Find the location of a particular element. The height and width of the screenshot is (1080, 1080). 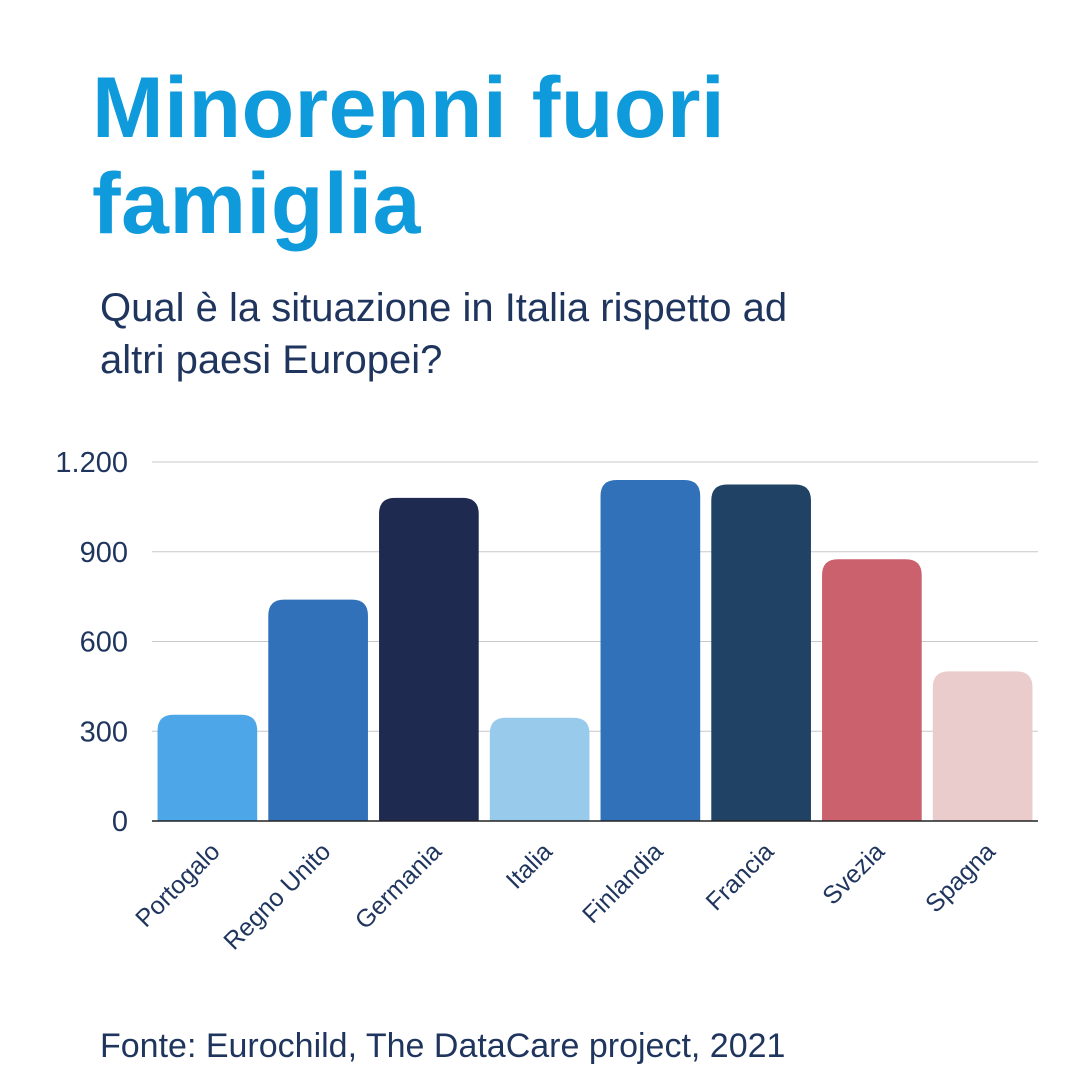

x-tick-label: Finlandia is located at coordinates (623, 883).